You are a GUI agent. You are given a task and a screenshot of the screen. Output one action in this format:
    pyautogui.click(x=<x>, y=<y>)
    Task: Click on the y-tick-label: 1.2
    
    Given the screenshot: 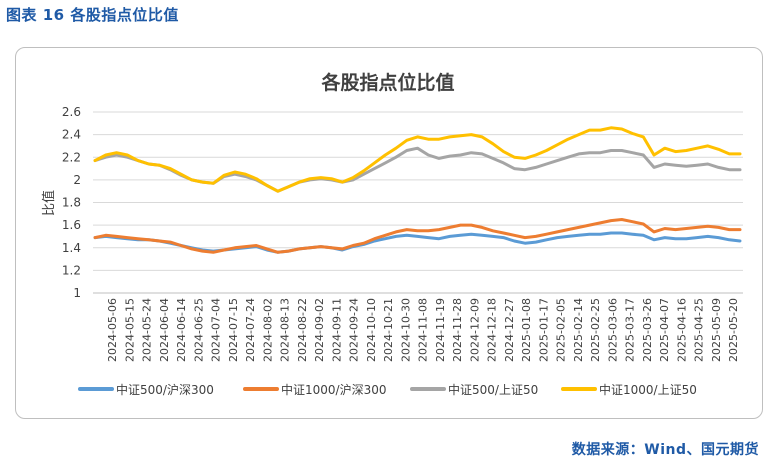 What is the action you would take?
    pyautogui.click(x=71, y=270)
    